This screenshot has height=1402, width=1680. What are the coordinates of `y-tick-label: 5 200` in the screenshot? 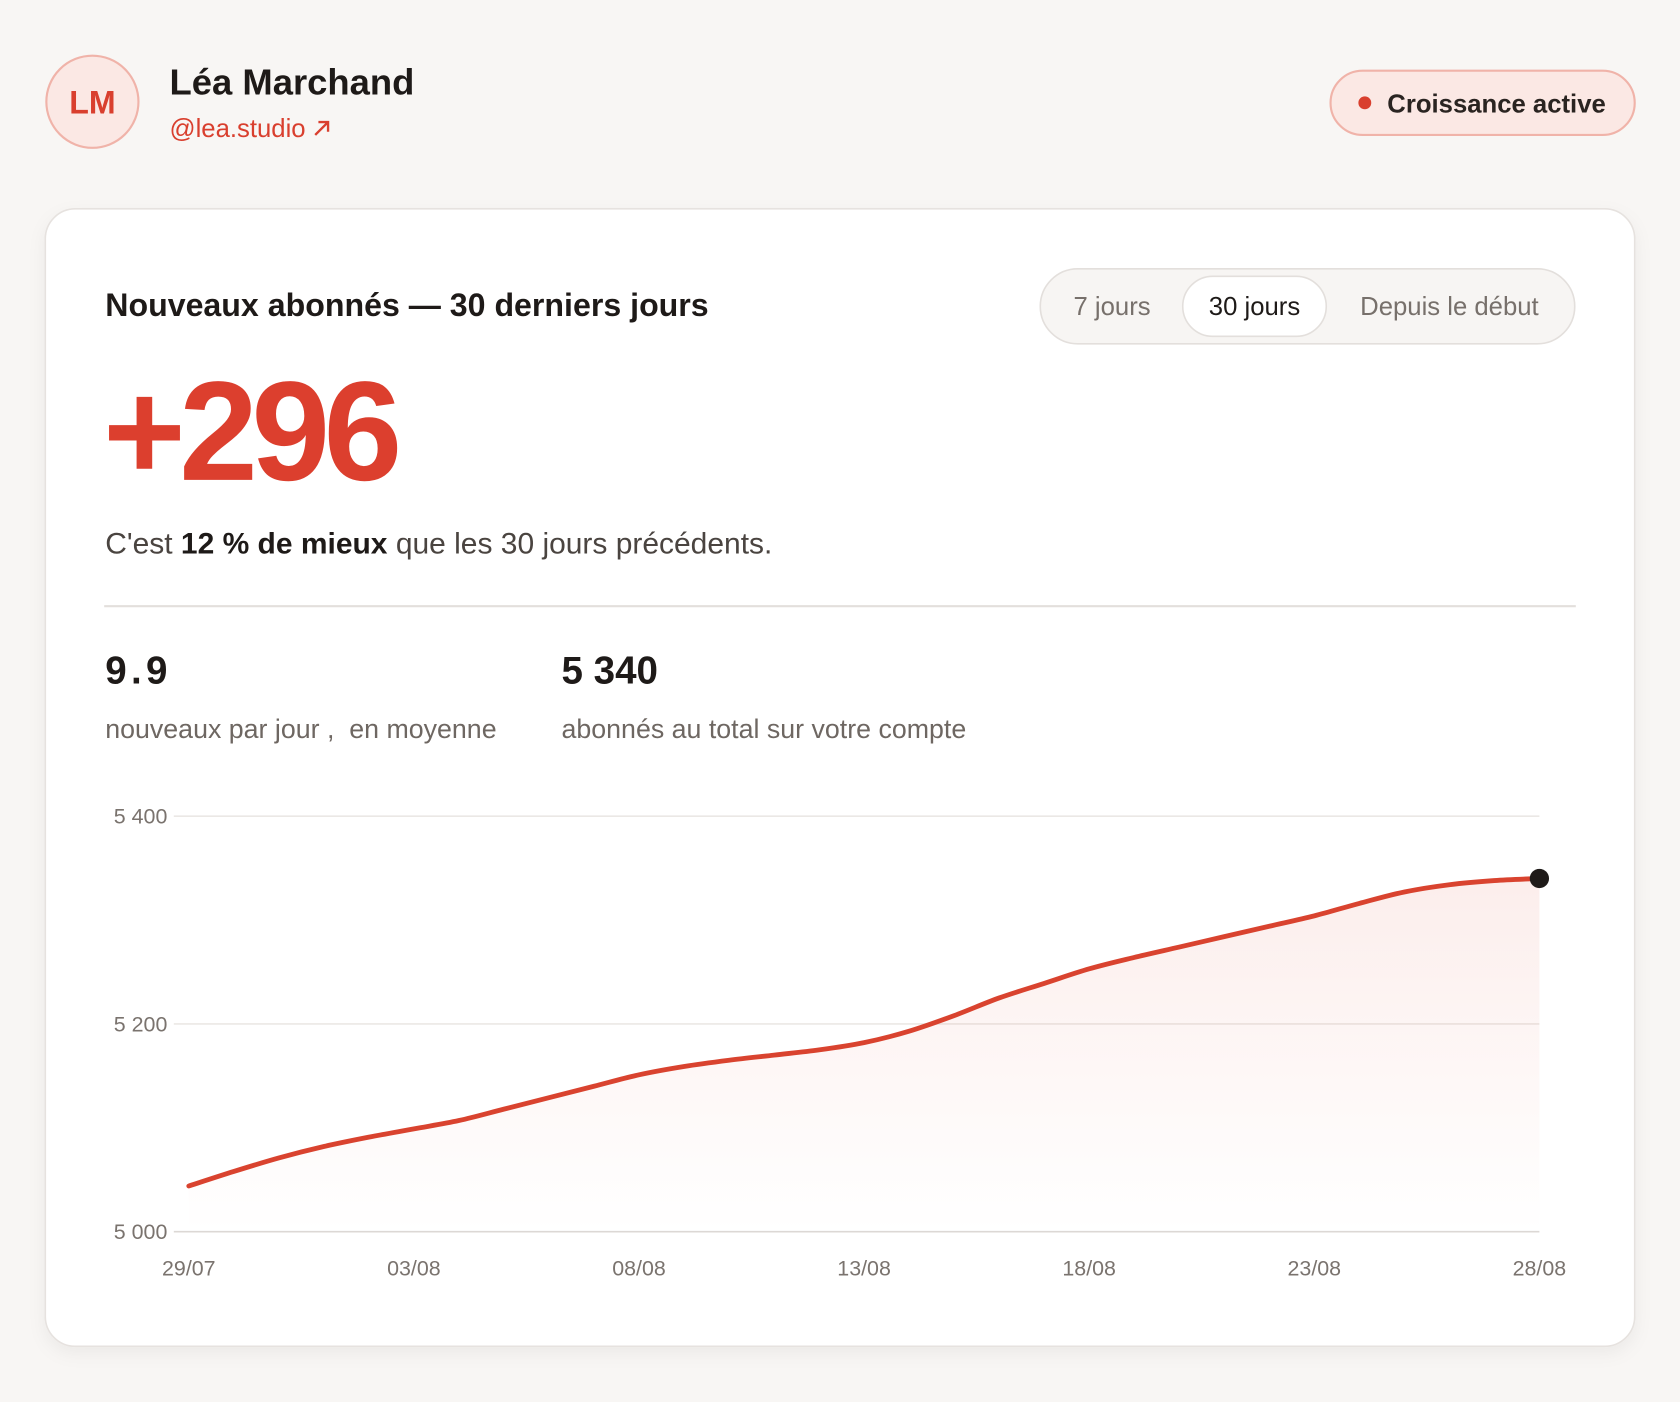 It's located at (141, 1024).